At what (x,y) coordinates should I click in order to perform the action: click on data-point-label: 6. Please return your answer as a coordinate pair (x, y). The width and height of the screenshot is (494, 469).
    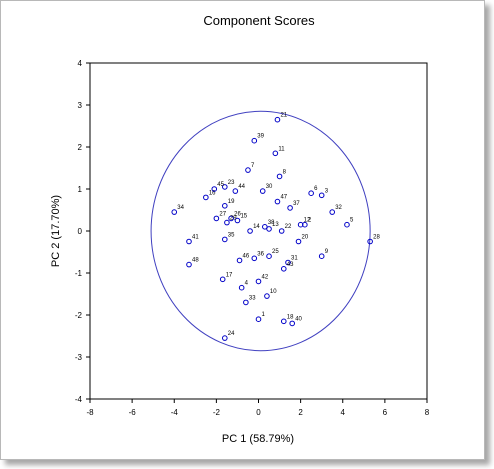
    Looking at the image, I should click on (316, 189).